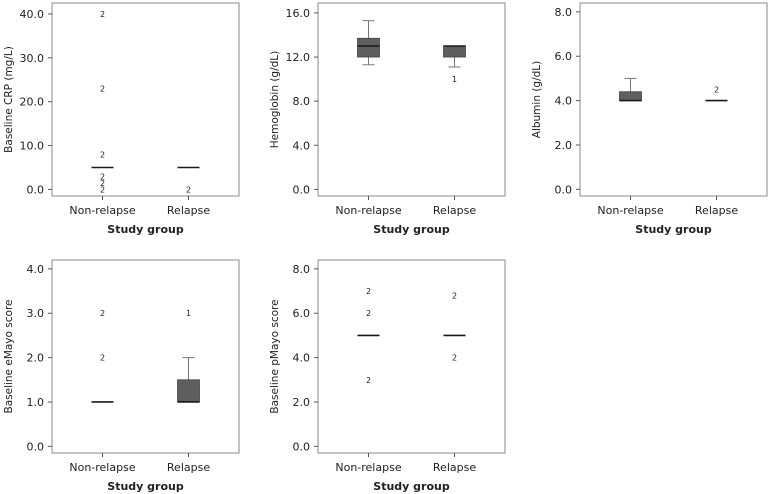 The image size is (771, 494). I want to click on y-tick-label: 3.0, so click(36, 313).